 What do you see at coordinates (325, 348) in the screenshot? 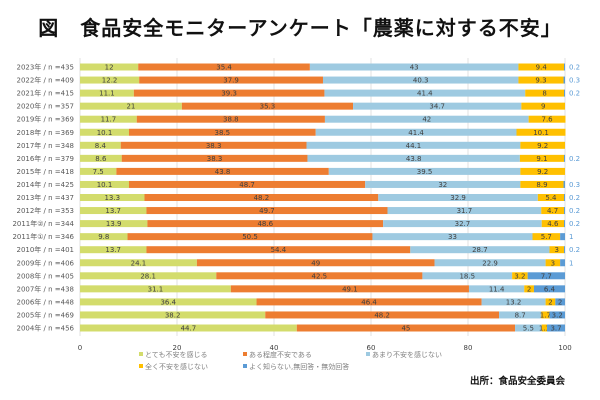
I see `x-ticks: 0 20 40 60 80 100` at bounding box center [325, 348].